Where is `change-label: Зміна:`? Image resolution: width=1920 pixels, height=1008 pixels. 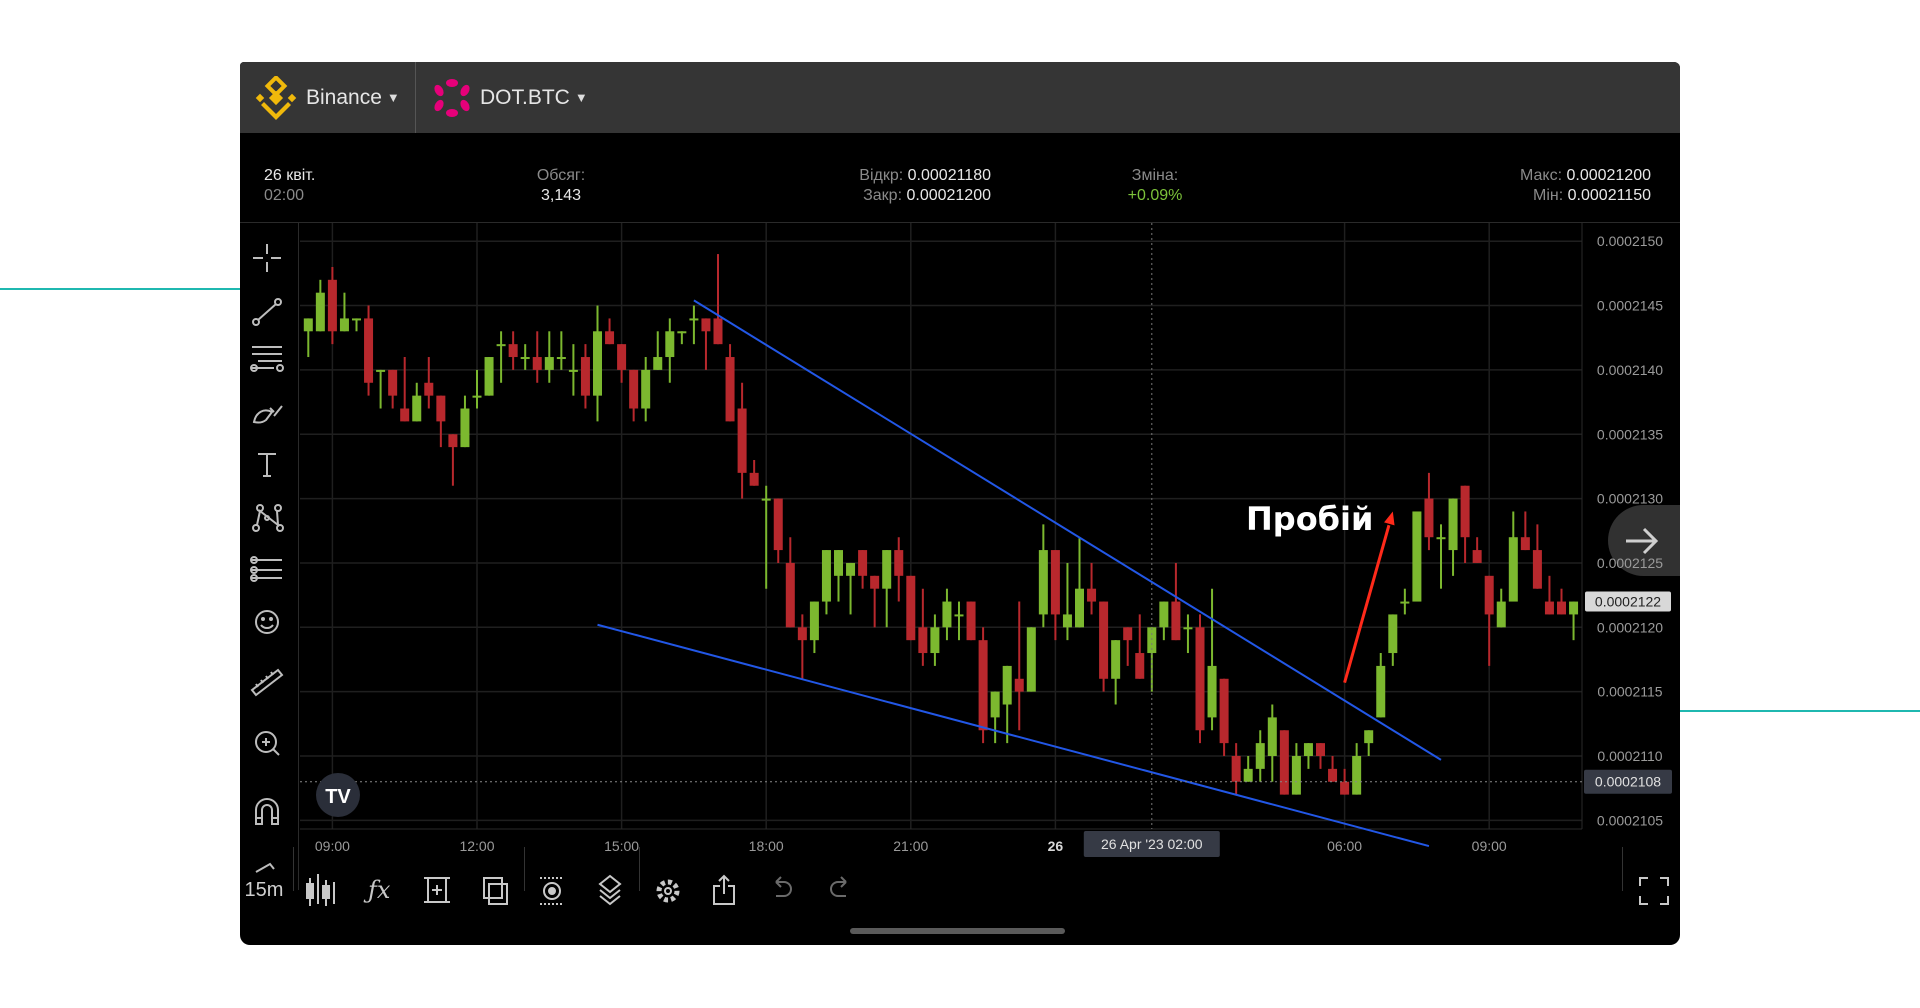 change-label: Зміна: is located at coordinates (1155, 175).